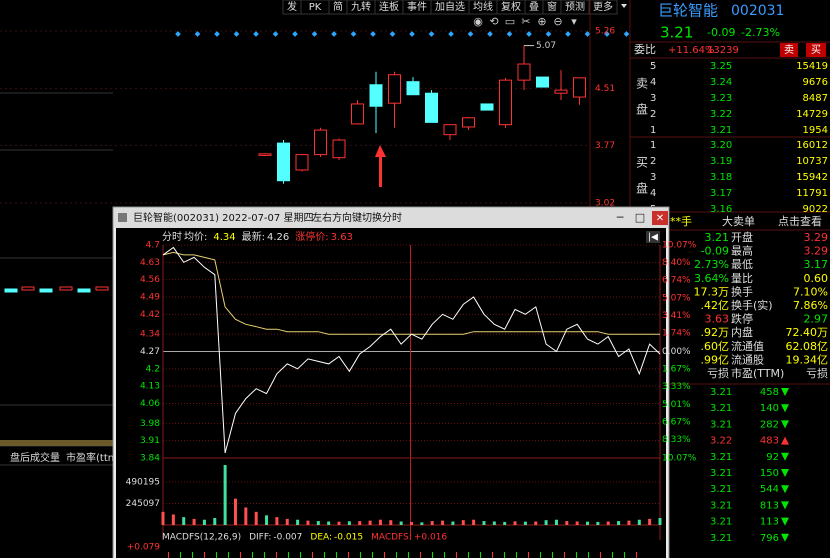 The width and height of the screenshot is (830, 558). What do you see at coordinates (718, 373) in the screenshot?
I see `quote-value: 亏损` at bounding box center [718, 373].